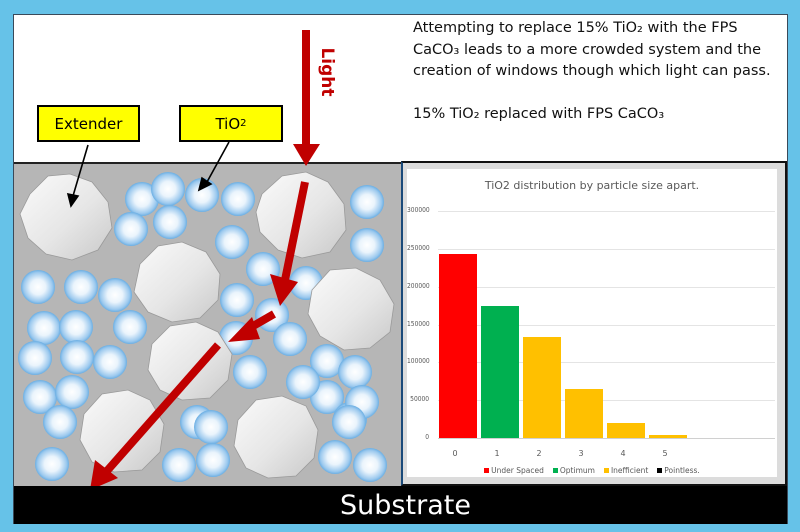  Describe the element at coordinates (427, 437) in the screenshot. I see `y-tick: 0` at that location.